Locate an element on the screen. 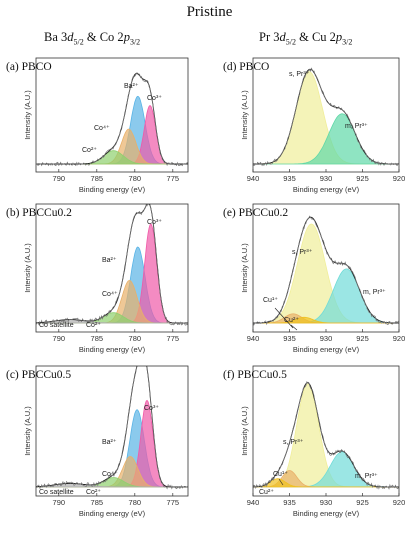 This screenshot has height=550, width=419. column-header-left-orbital-2: p is located at coordinates (126, 37).